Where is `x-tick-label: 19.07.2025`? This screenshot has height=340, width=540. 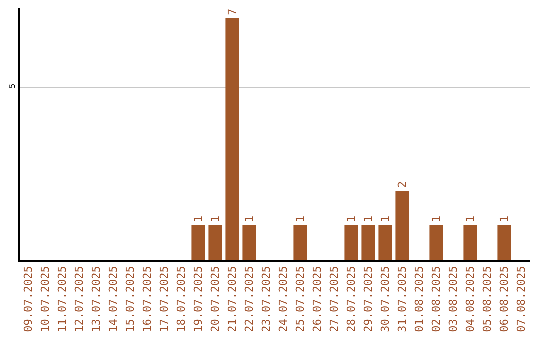 x-tick-label: 19.07.2025 is located at coordinates (199, 299).